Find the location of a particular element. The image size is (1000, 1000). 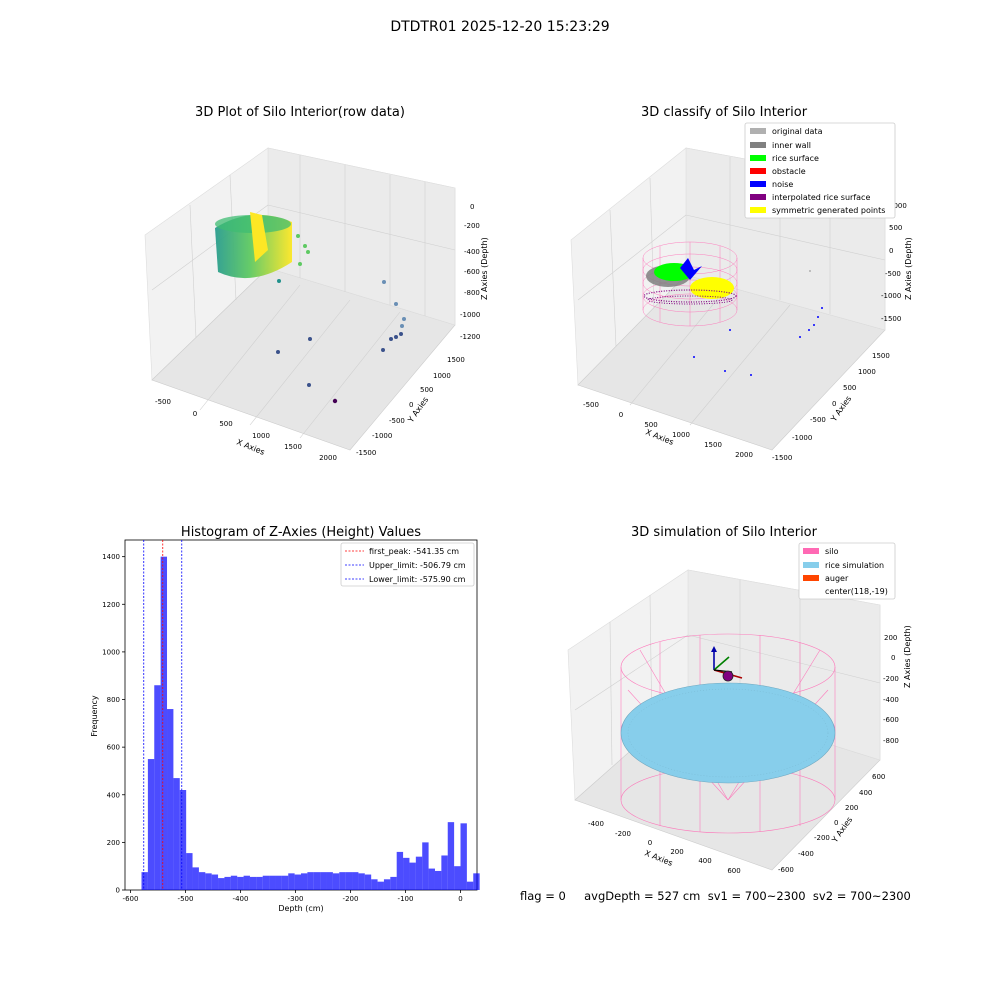

raw-xtick: 1000 is located at coordinates (261, 436).